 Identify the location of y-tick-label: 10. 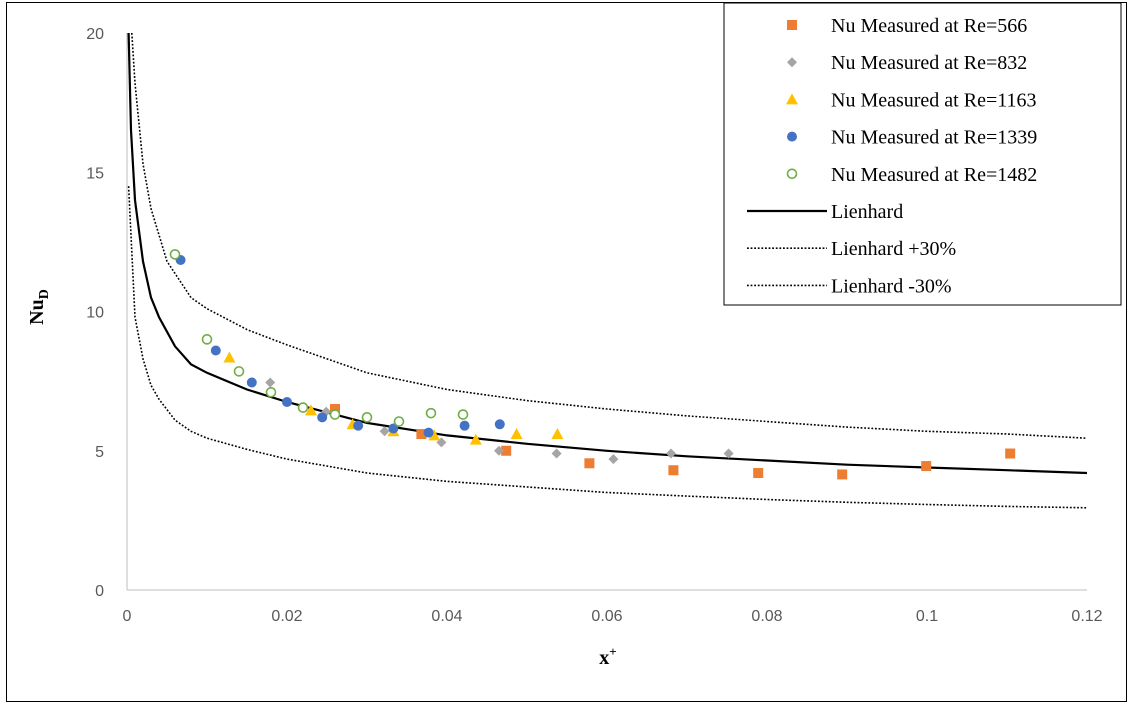
(95, 313).